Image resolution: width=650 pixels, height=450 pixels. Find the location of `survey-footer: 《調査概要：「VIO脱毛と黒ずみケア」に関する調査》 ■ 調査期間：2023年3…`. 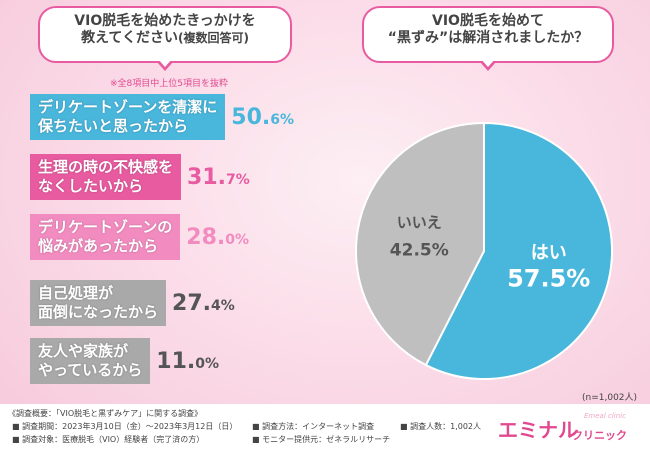

survey-footer: 《調査概要：「VIO脱毛と黒ずみケア」に関する調査》 ■ 調査期間：2023年3… is located at coordinates (325, 427).